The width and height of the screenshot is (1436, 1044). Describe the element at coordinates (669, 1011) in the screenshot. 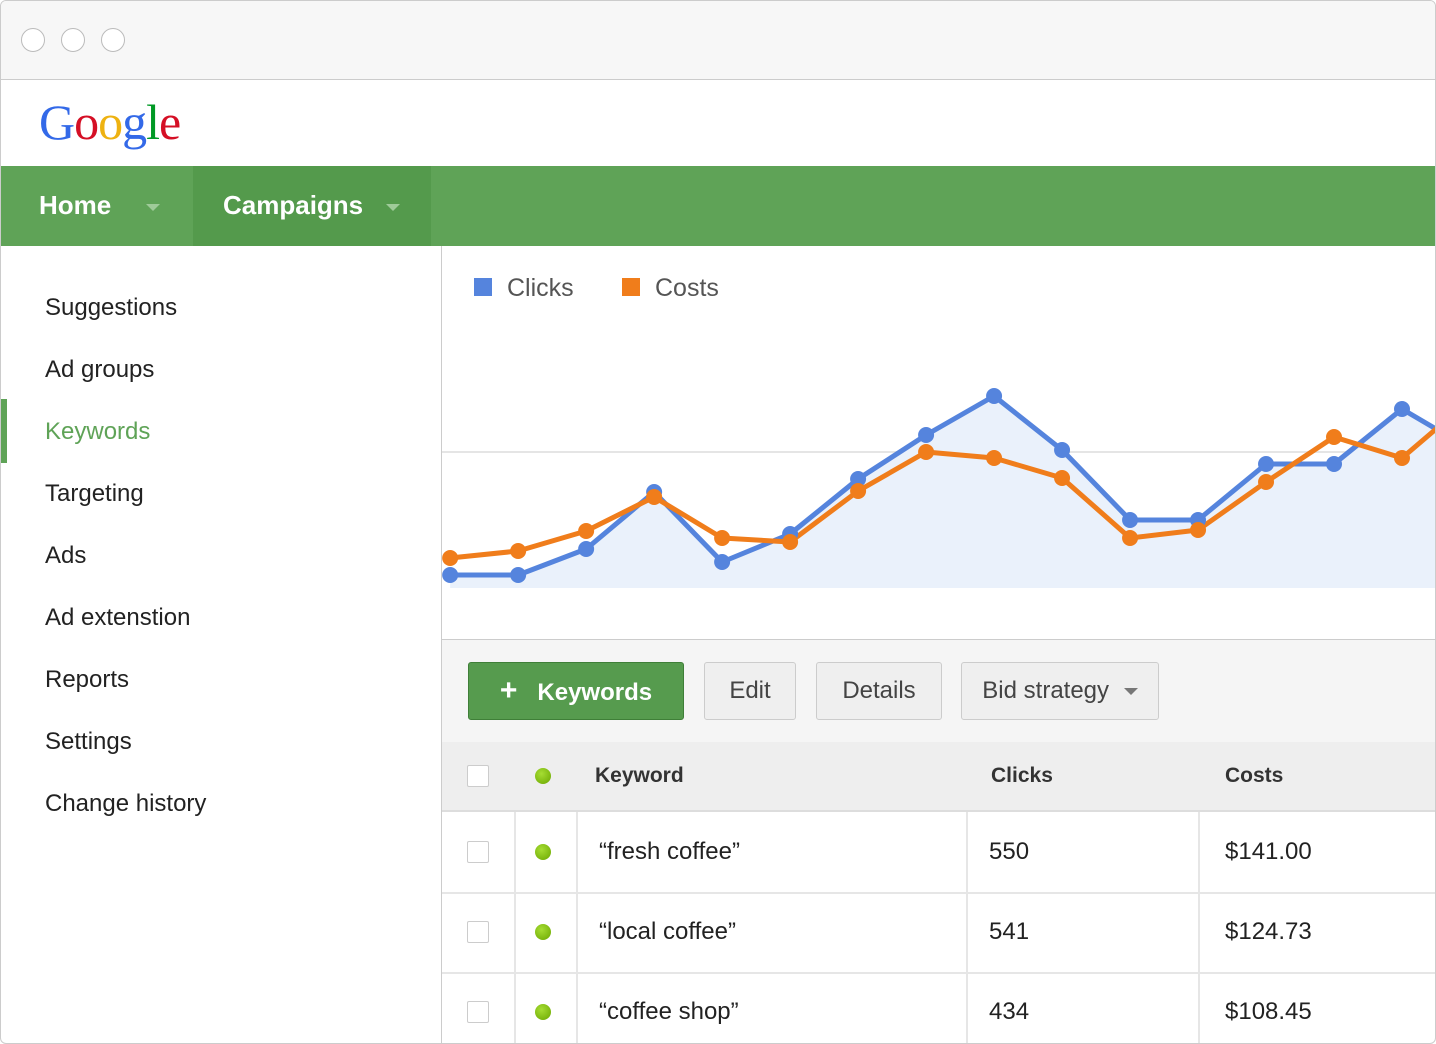

I see `table-cell: “coffee shop”` at that location.